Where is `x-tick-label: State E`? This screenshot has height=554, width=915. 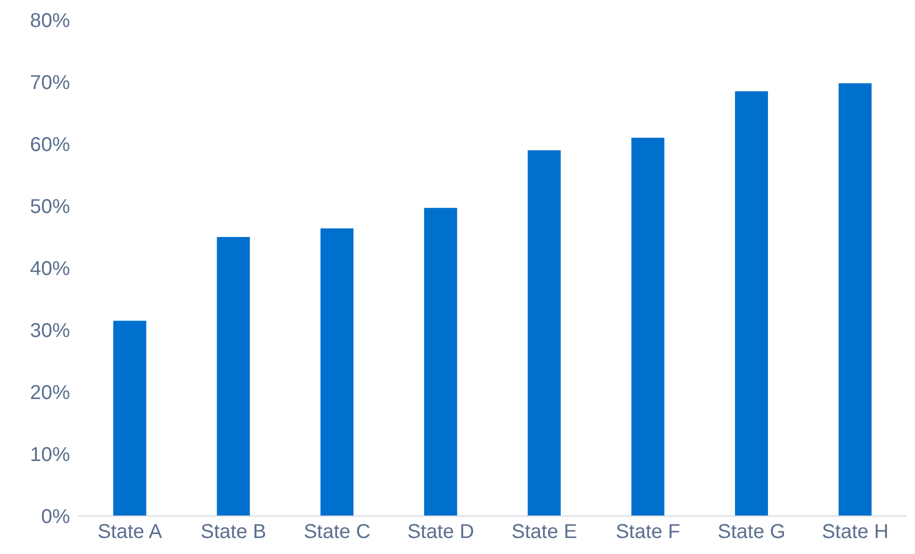 x-tick-label: State E is located at coordinates (545, 532).